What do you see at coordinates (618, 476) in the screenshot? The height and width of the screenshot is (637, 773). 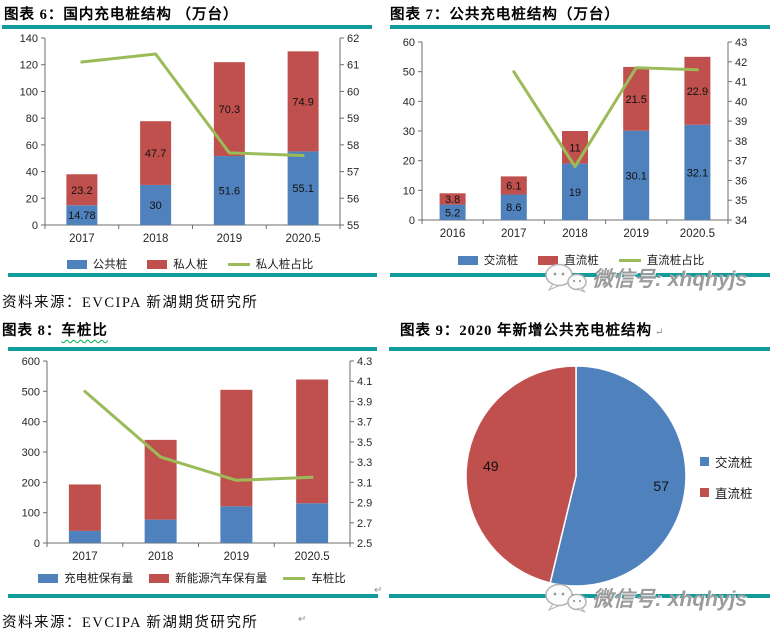 I see `figure-9-slice-交流桩` at bounding box center [618, 476].